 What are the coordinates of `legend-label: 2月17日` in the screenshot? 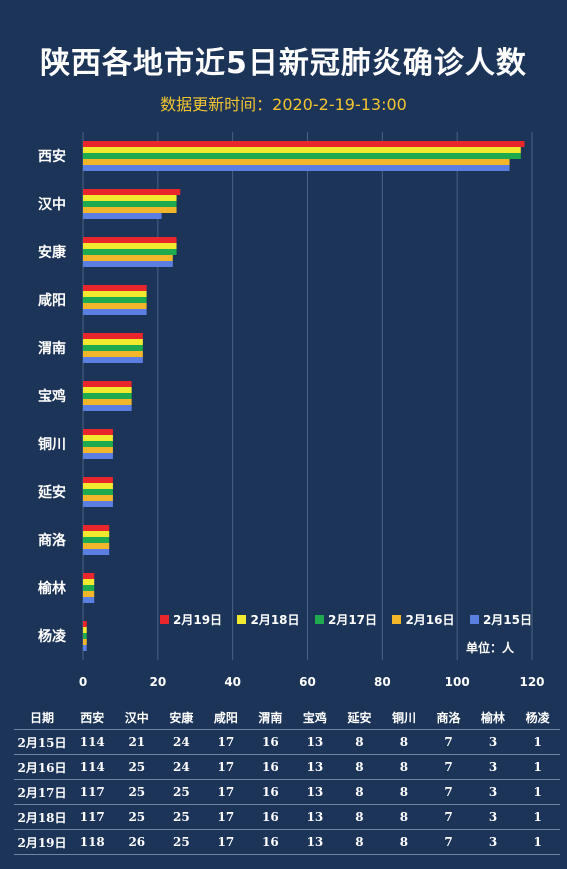 It's located at (352, 620).